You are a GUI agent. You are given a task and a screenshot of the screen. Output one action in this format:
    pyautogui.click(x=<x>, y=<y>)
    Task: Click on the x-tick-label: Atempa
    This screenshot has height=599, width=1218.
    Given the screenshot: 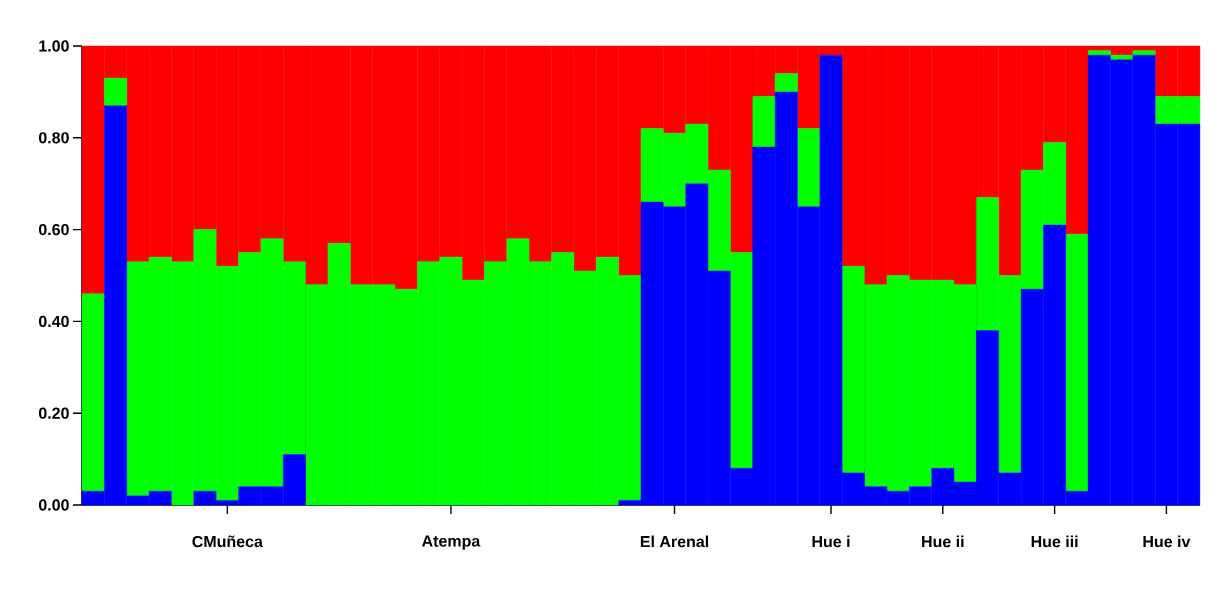 What is the action you would take?
    pyautogui.click(x=451, y=542)
    